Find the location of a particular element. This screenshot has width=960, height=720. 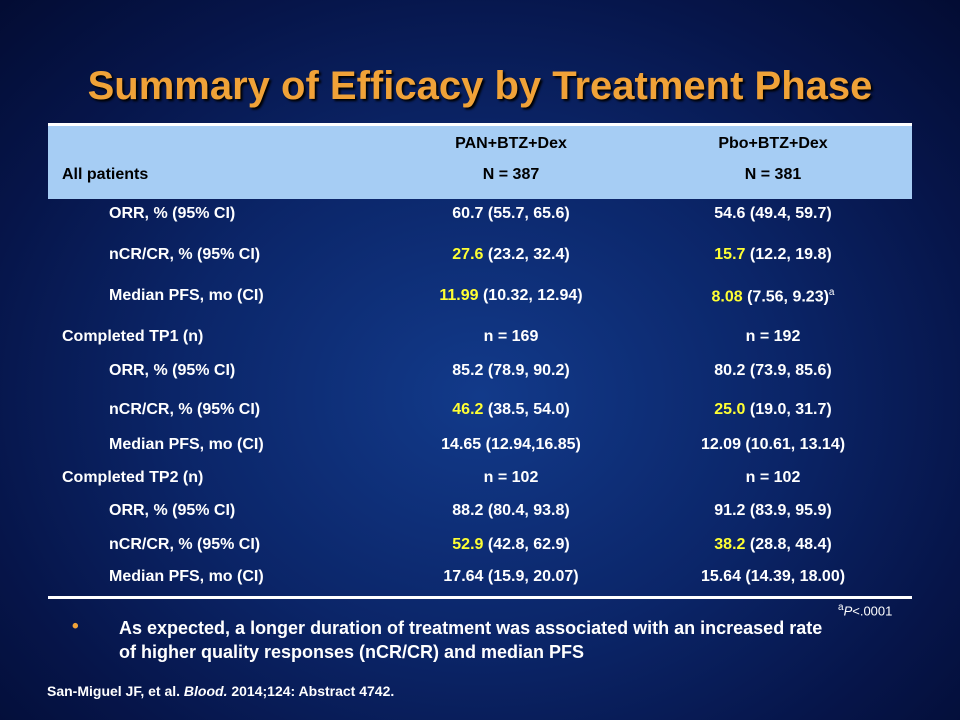

row-col2: 15.64 (14.39, 18.00) is located at coordinates (773, 576).